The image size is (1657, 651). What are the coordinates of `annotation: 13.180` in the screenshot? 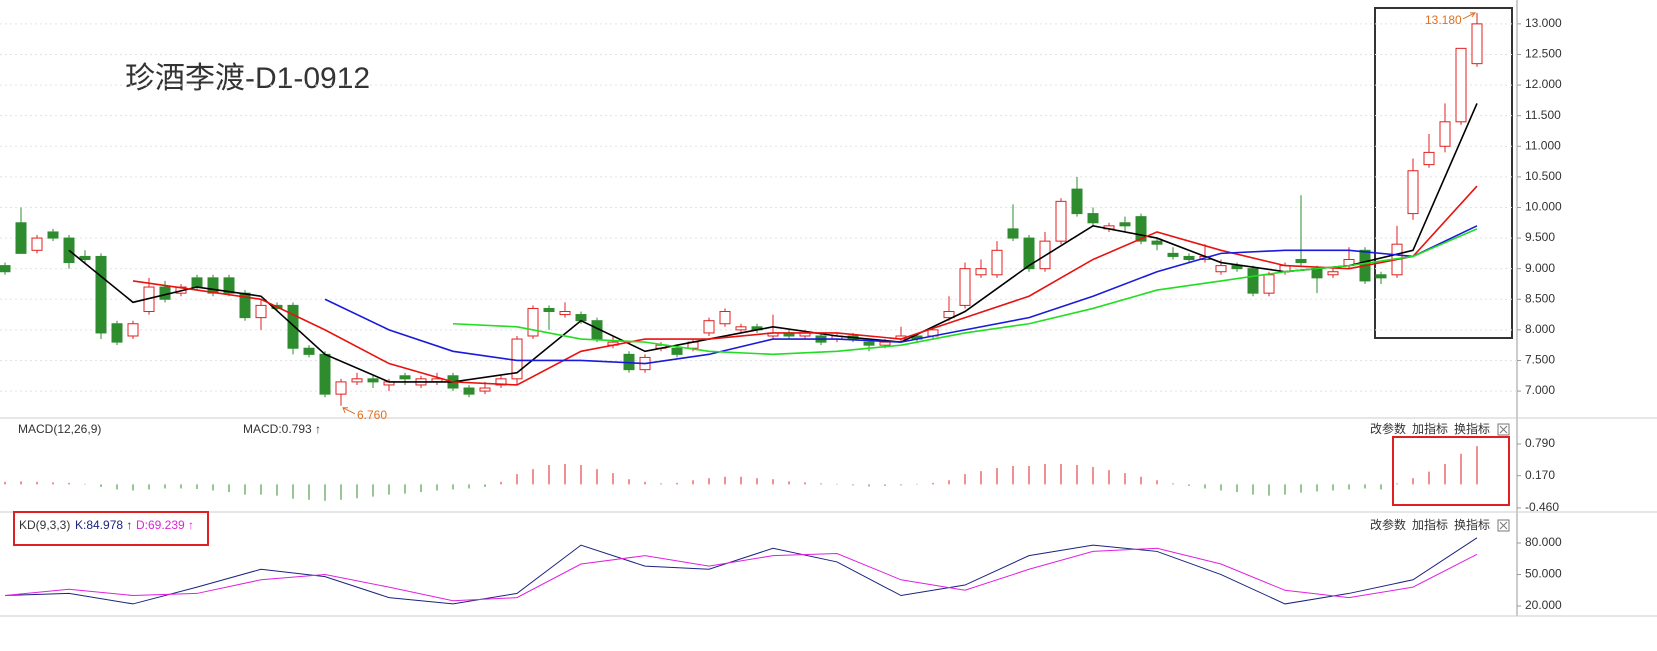 It's located at (1443, 20).